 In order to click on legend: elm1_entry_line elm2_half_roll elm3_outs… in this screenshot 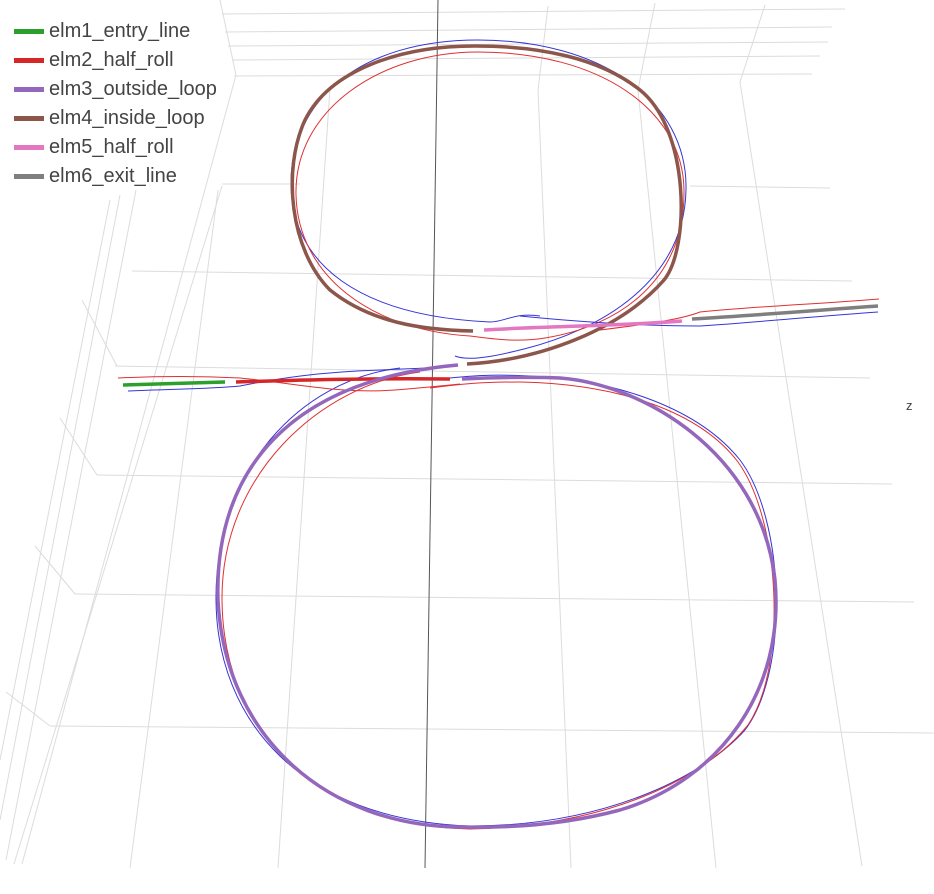, I will do `click(115, 104)`.